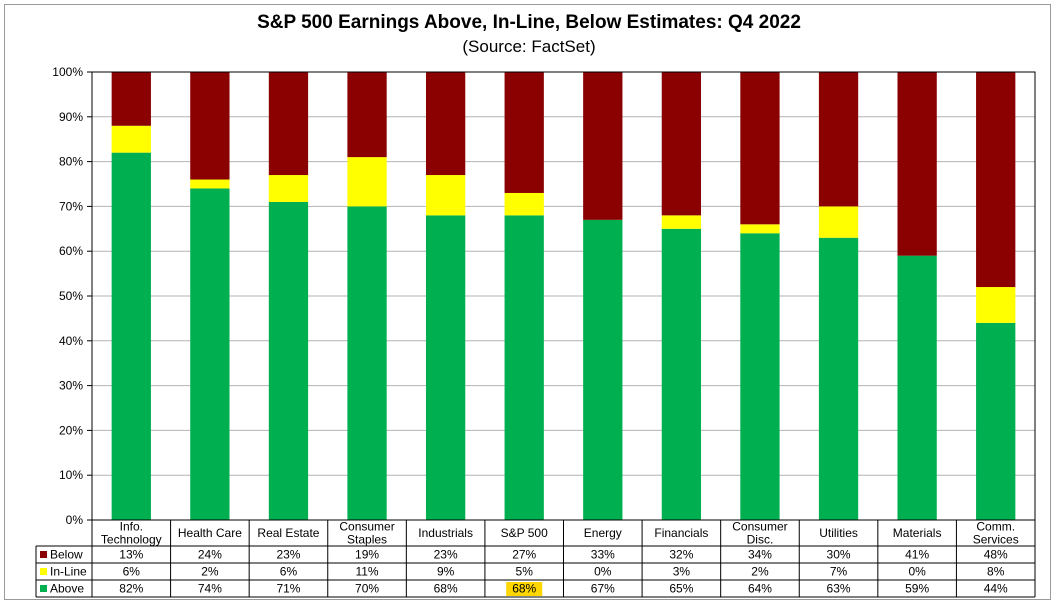 This screenshot has width=1057, height=606. I want to click on legend-label: Below, so click(66, 555).